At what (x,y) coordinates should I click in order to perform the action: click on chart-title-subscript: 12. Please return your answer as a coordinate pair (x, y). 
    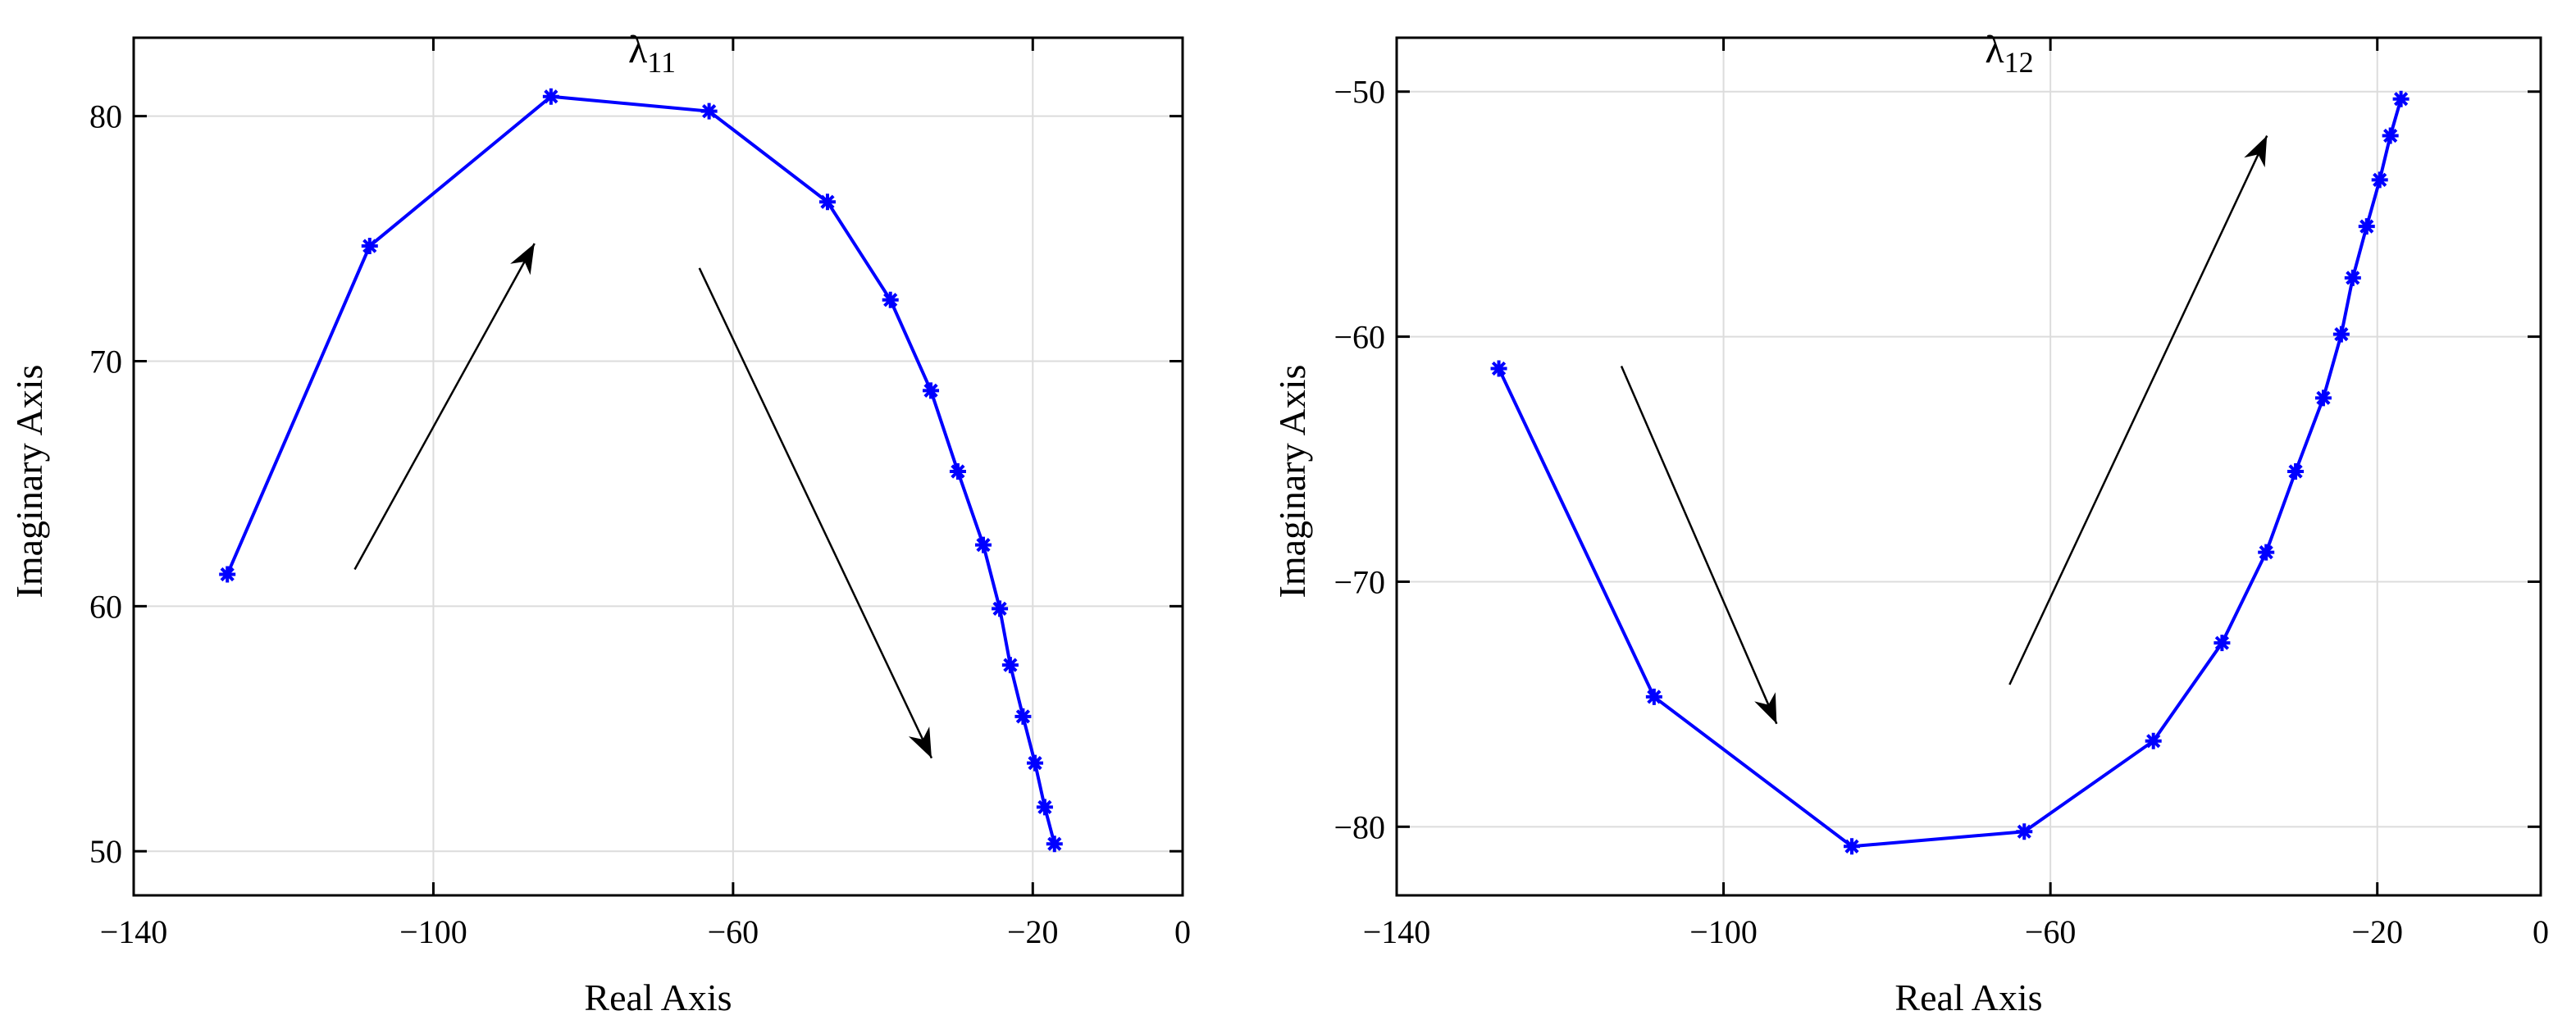
    Looking at the image, I should click on (2019, 63).